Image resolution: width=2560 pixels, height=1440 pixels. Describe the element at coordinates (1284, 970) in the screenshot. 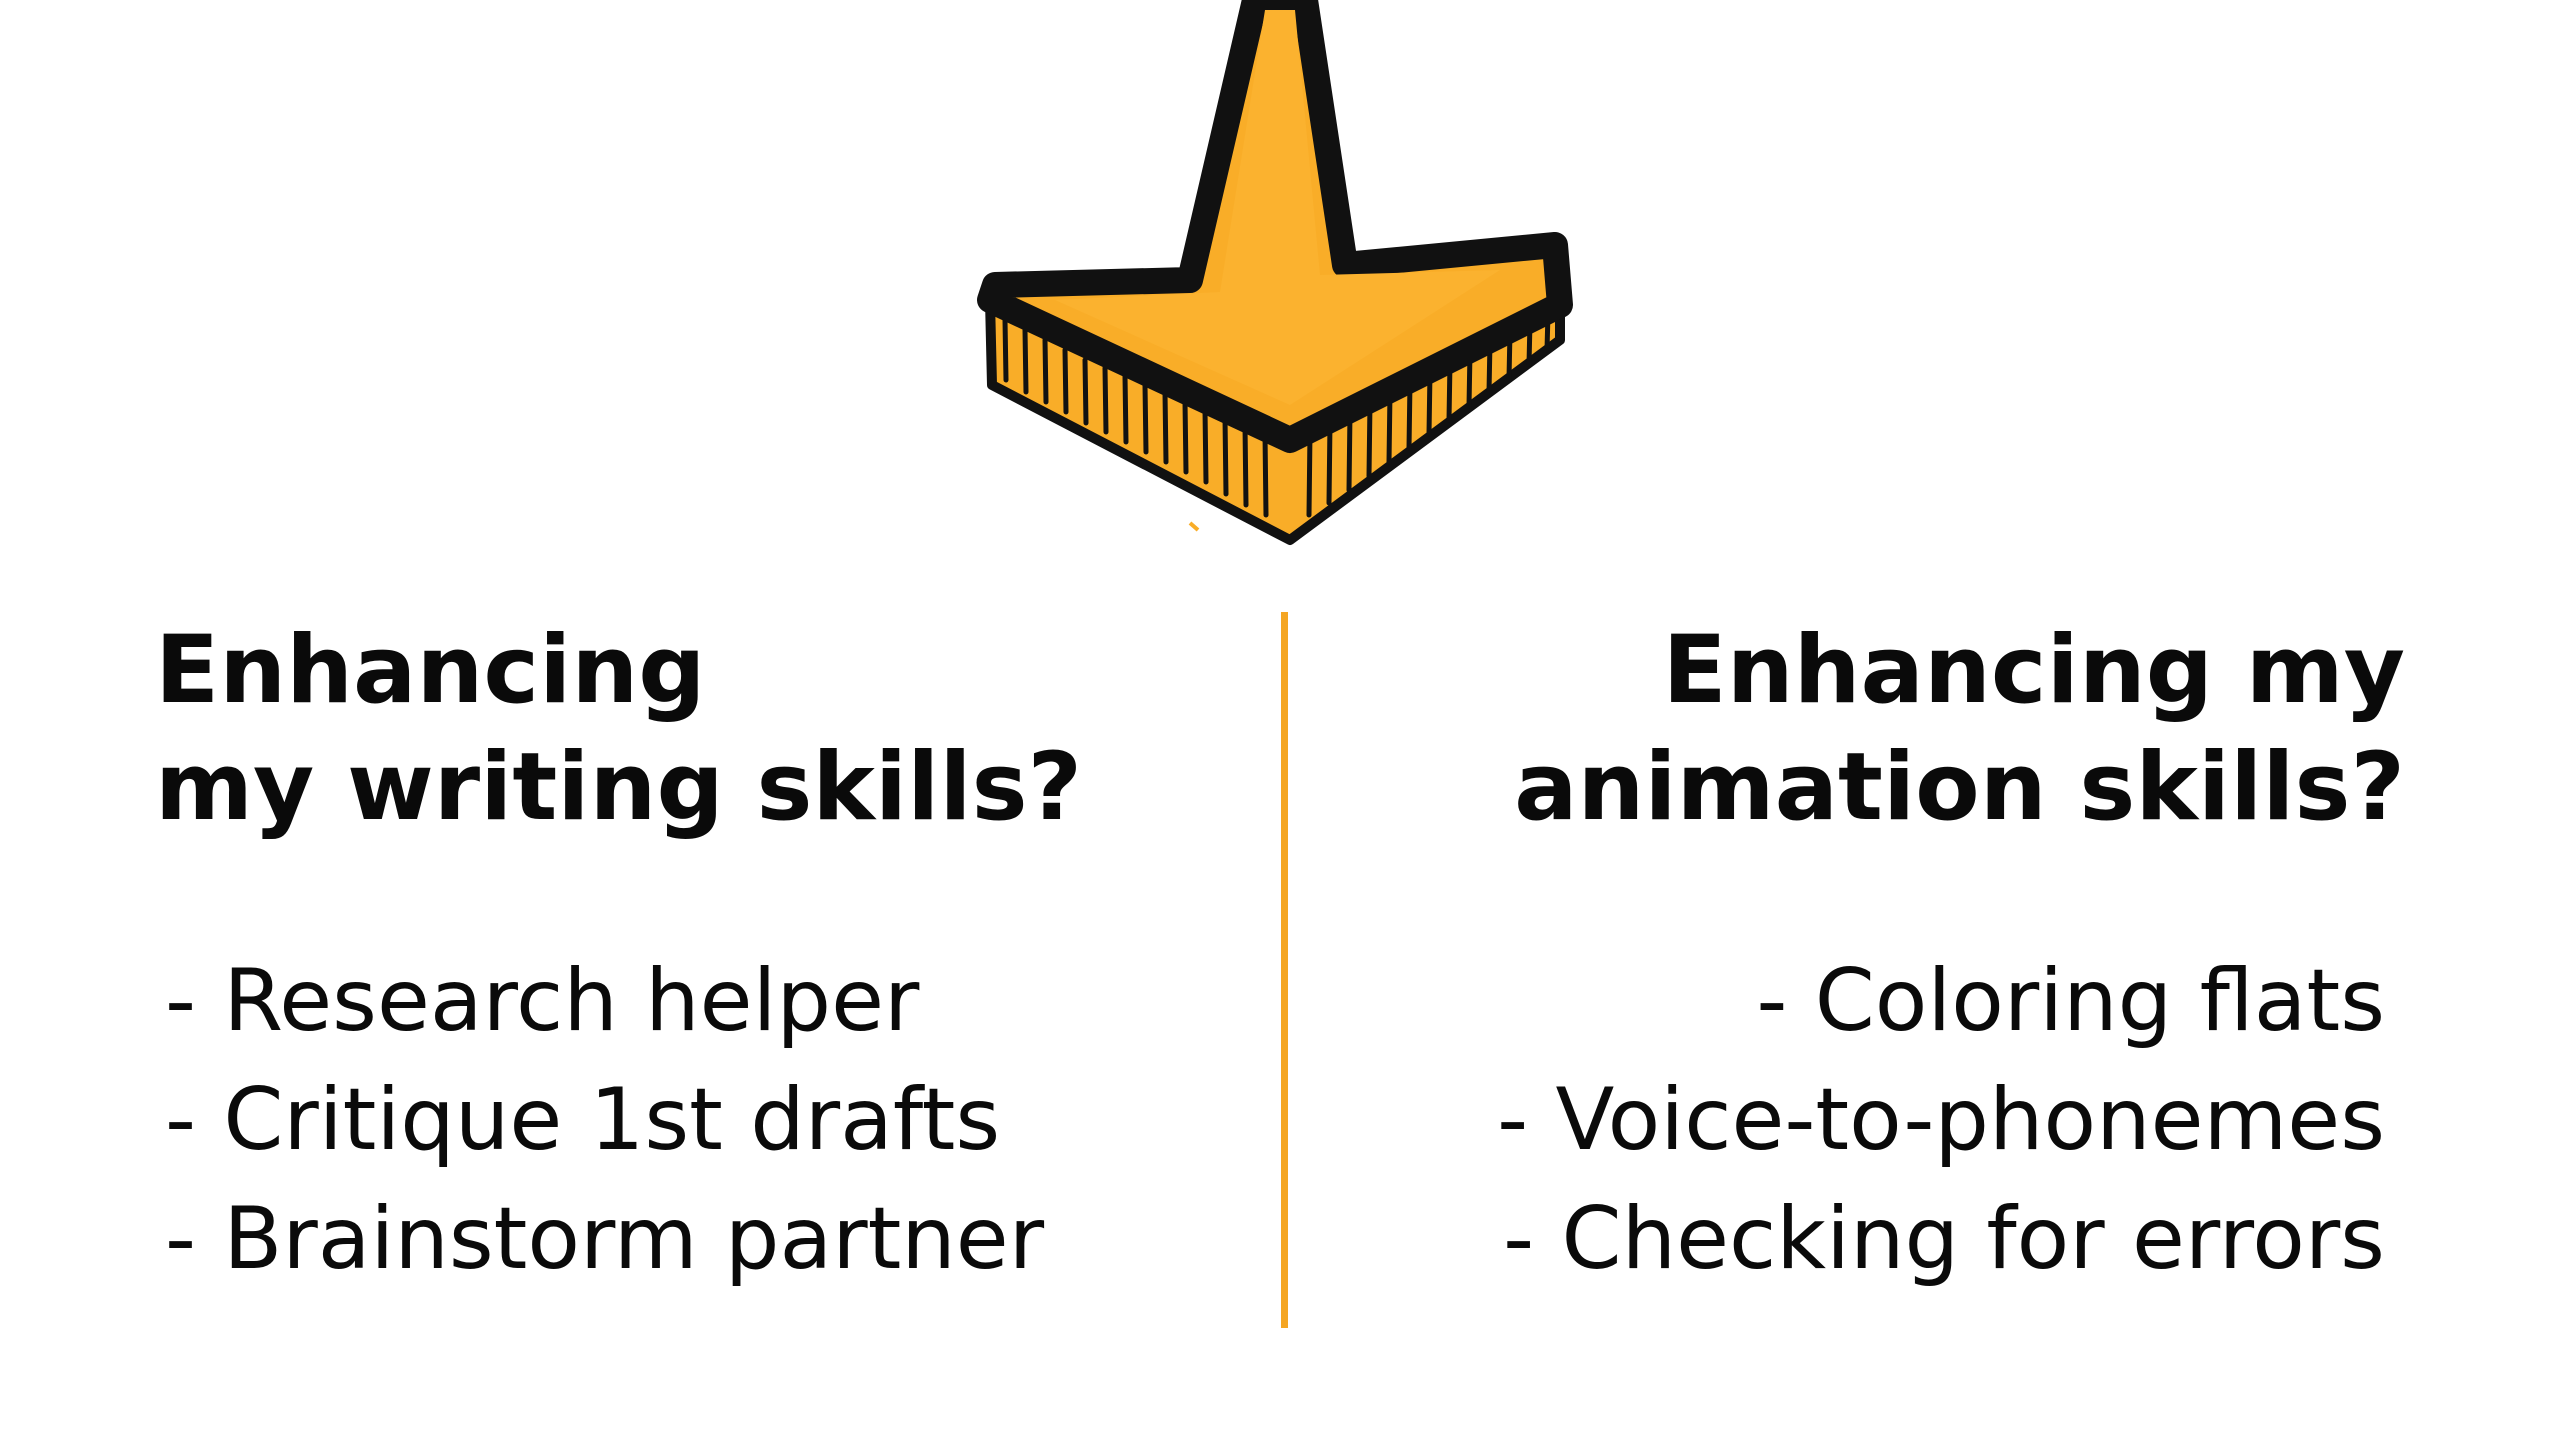

I see `vertical-divider` at that location.